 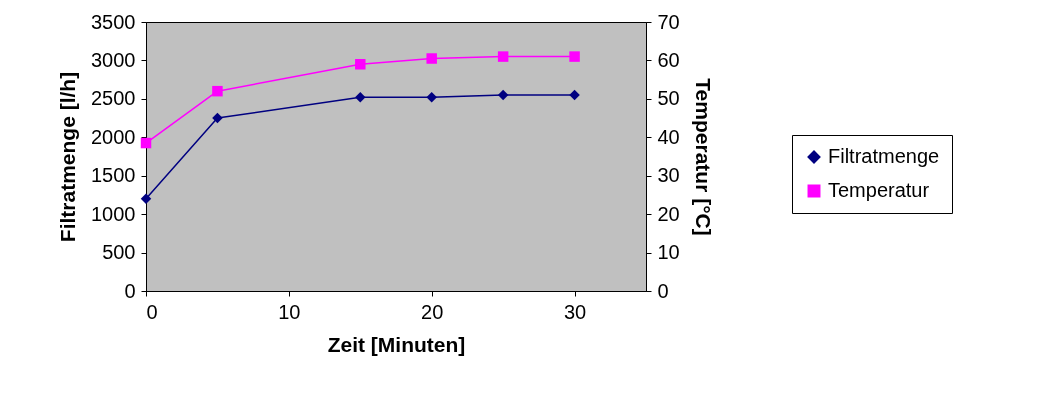 What do you see at coordinates (152, 311) in the screenshot?
I see `x-tick-label: 0` at bounding box center [152, 311].